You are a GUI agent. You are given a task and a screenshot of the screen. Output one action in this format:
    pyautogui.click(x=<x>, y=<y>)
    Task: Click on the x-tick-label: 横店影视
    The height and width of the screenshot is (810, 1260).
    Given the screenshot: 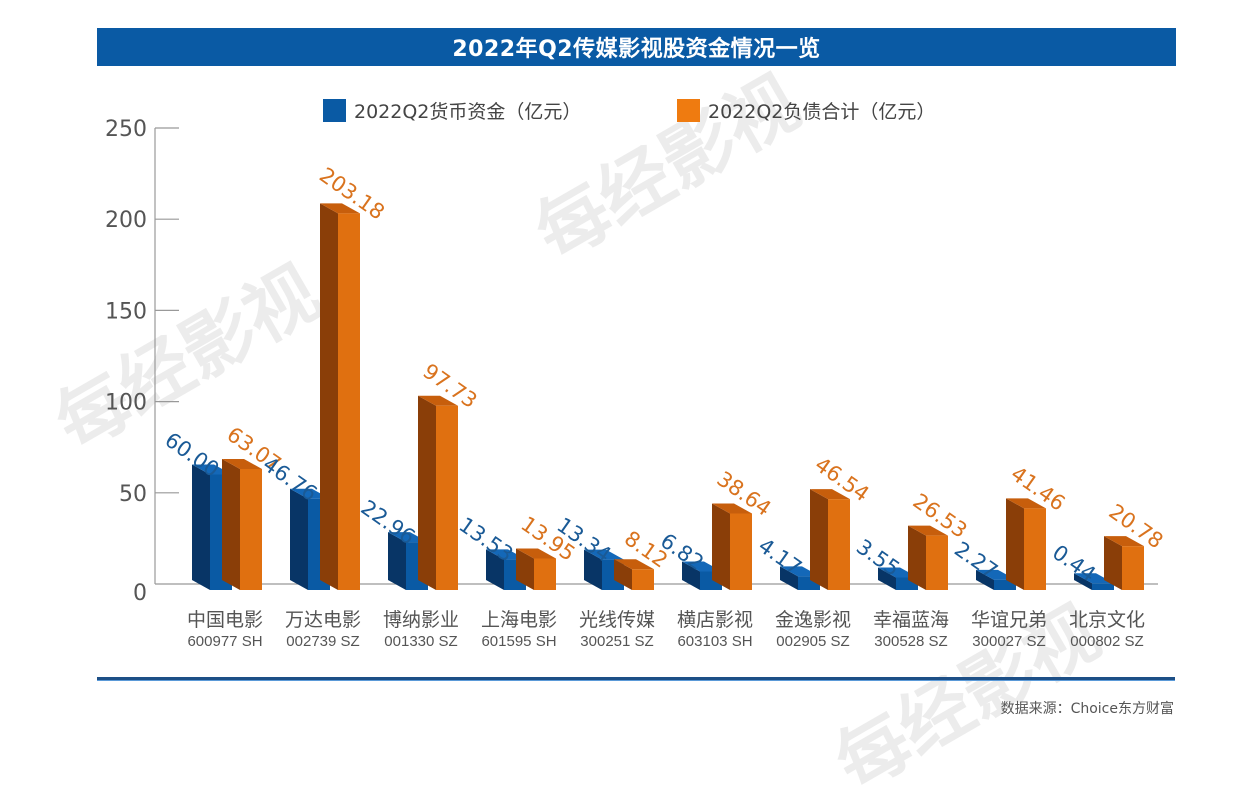 What is the action you would take?
    pyautogui.click(x=715, y=620)
    